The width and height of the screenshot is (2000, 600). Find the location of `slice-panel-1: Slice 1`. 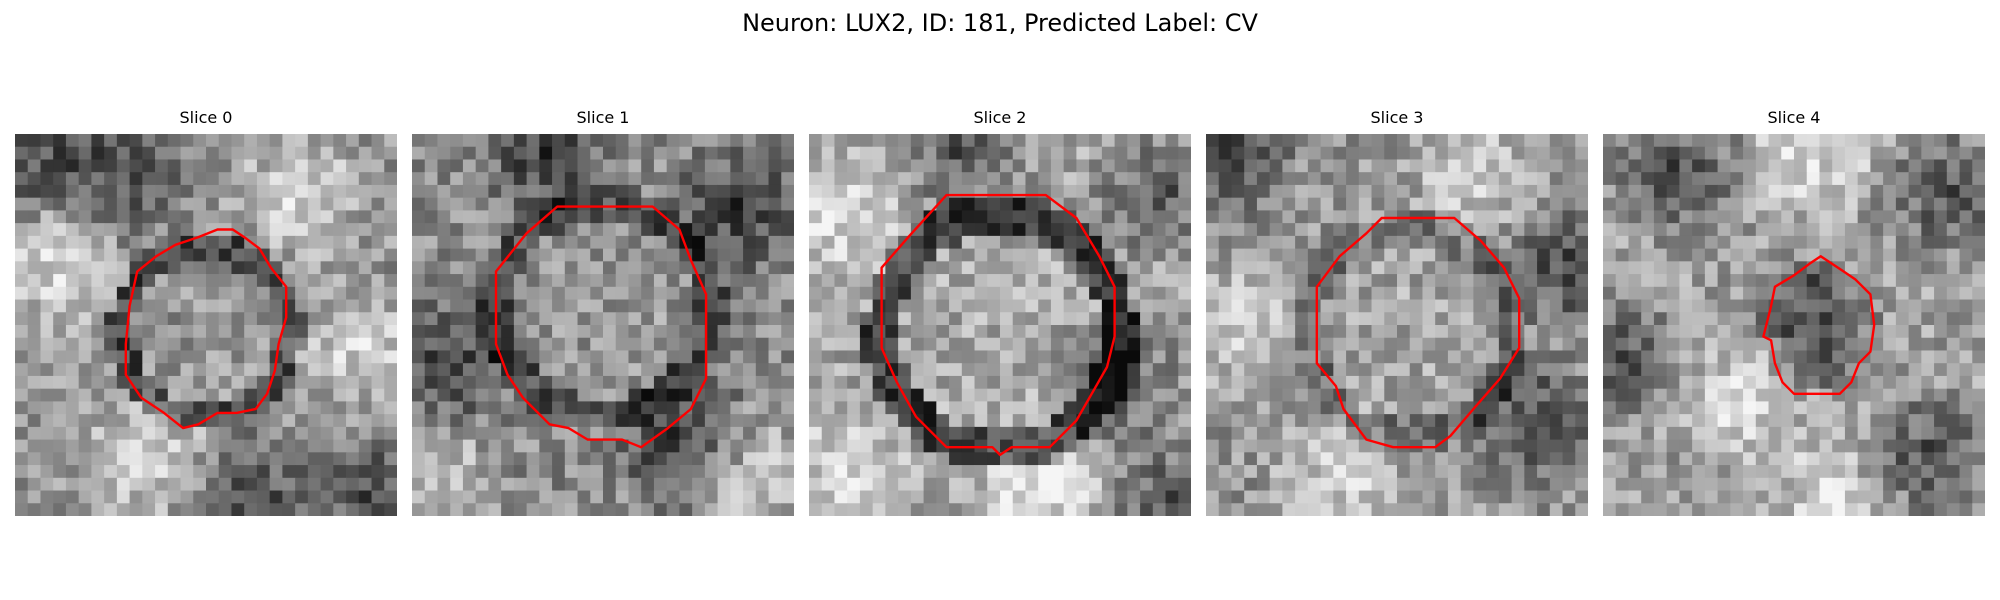

slice-panel-1: Slice 1 is located at coordinates (603, 312).